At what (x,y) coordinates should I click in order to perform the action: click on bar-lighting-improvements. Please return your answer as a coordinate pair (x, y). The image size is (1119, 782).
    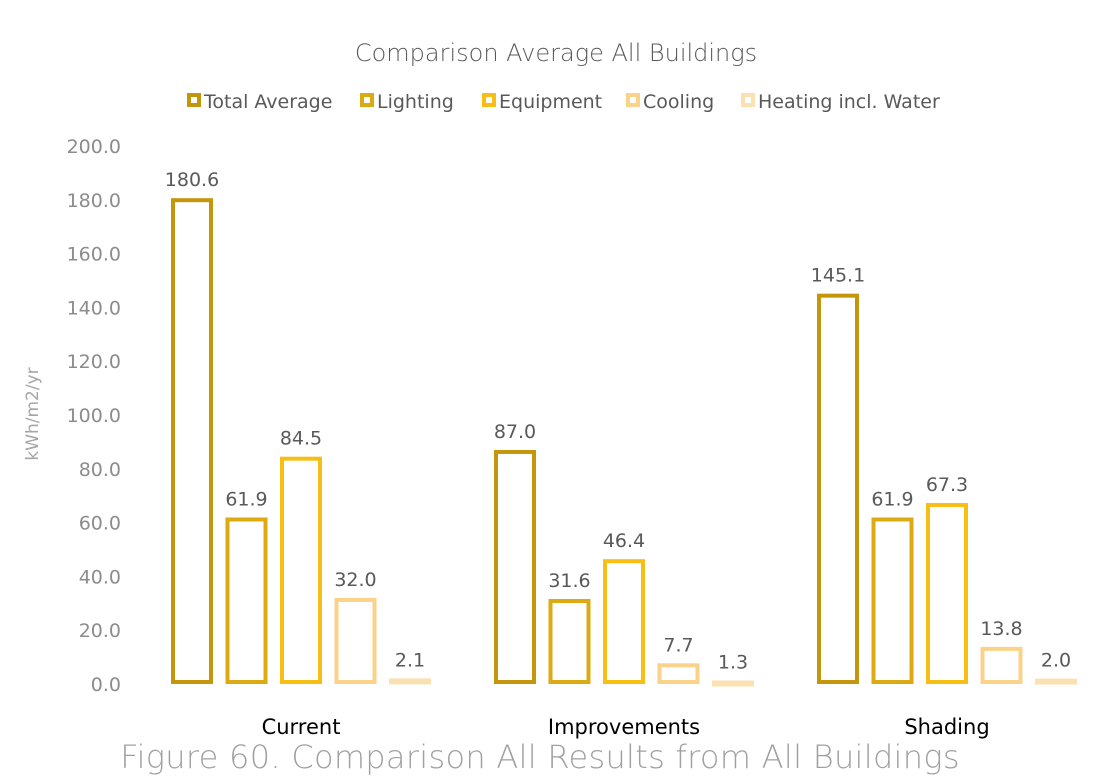
    Looking at the image, I should click on (569, 641).